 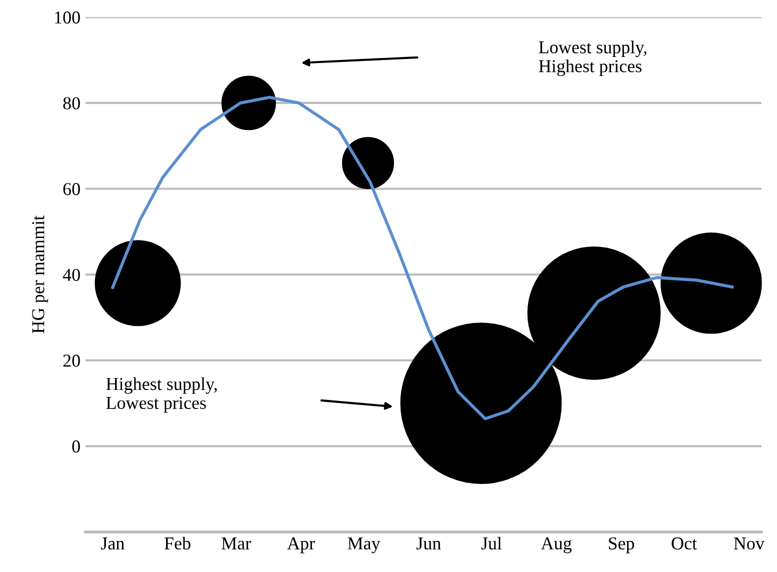 I want to click on y-tick-label: 60, so click(x=71, y=189).